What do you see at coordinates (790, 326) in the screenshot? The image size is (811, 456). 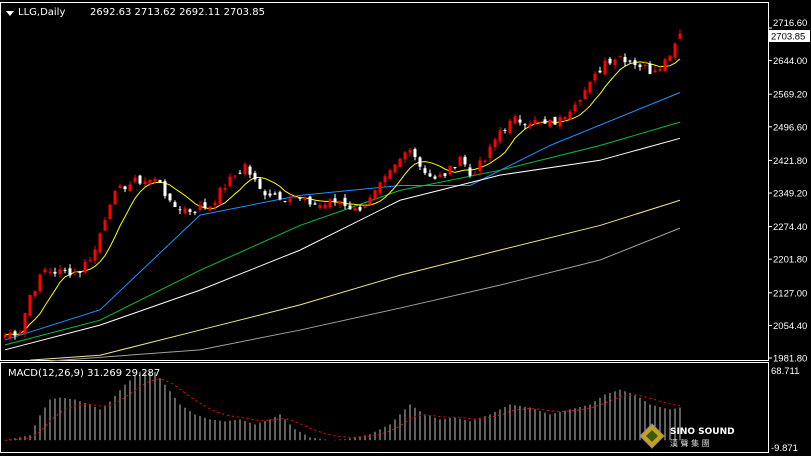 I see `price-tick-label: 2054.40` at bounding box center [790, 326].